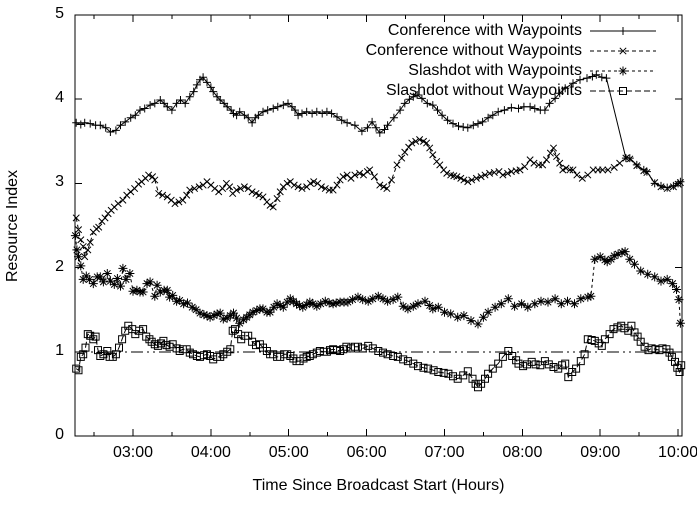 This screenshot has width=697, height=508. What do you see at coordinates (522, 452) in the screenshot?
I see `x-tick-label-5: 08:00` at bounding box center [522, 452].